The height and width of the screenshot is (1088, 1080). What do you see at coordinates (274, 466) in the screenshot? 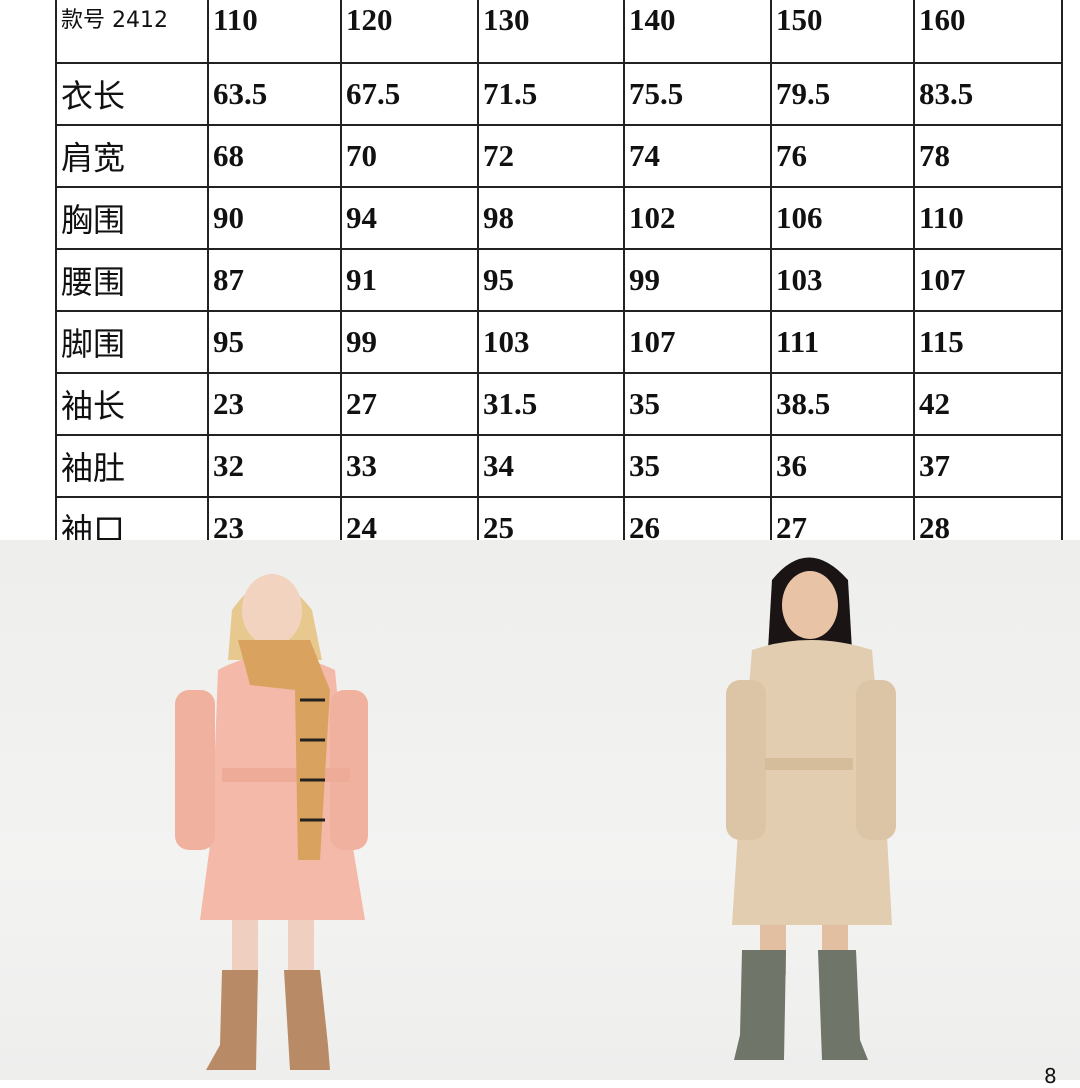
I see `measurement-value: 32` at bounding box center [274, 466].